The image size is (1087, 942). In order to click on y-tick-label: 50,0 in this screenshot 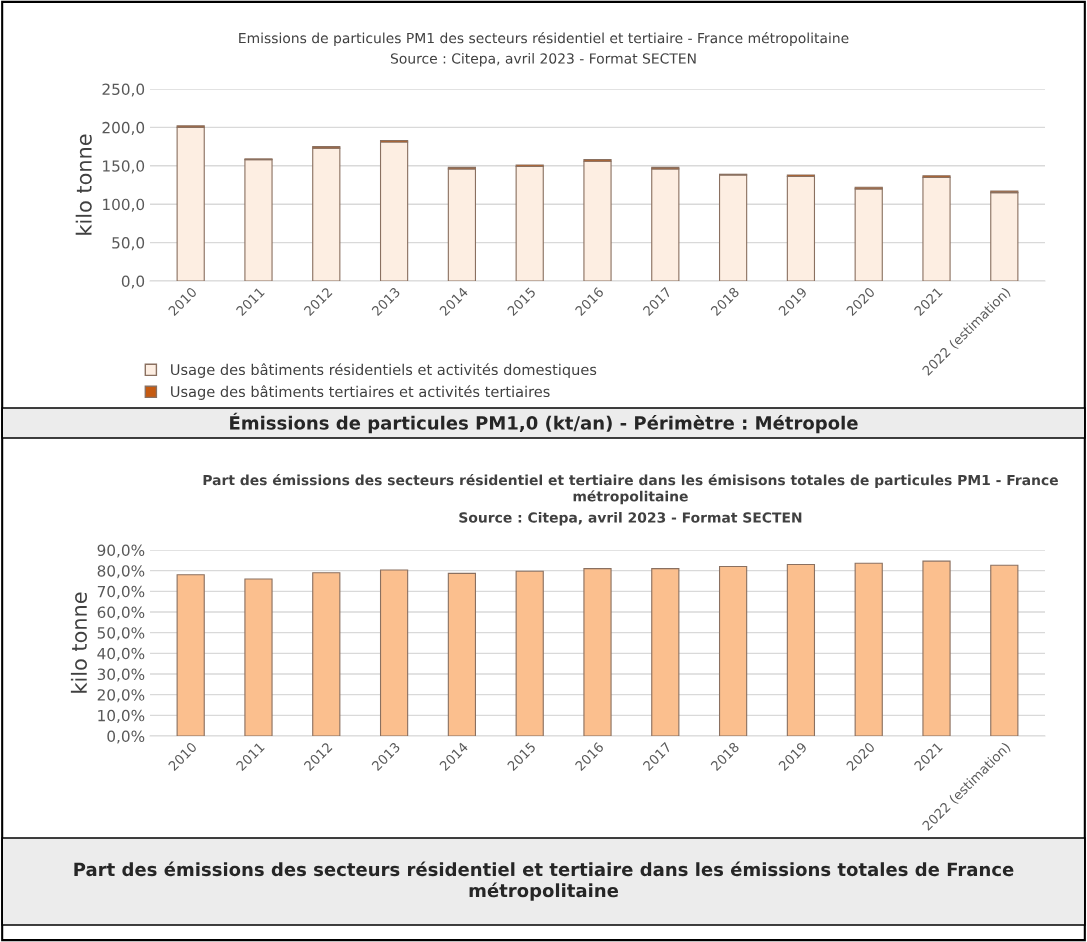, I will do `click(128, 244)`.